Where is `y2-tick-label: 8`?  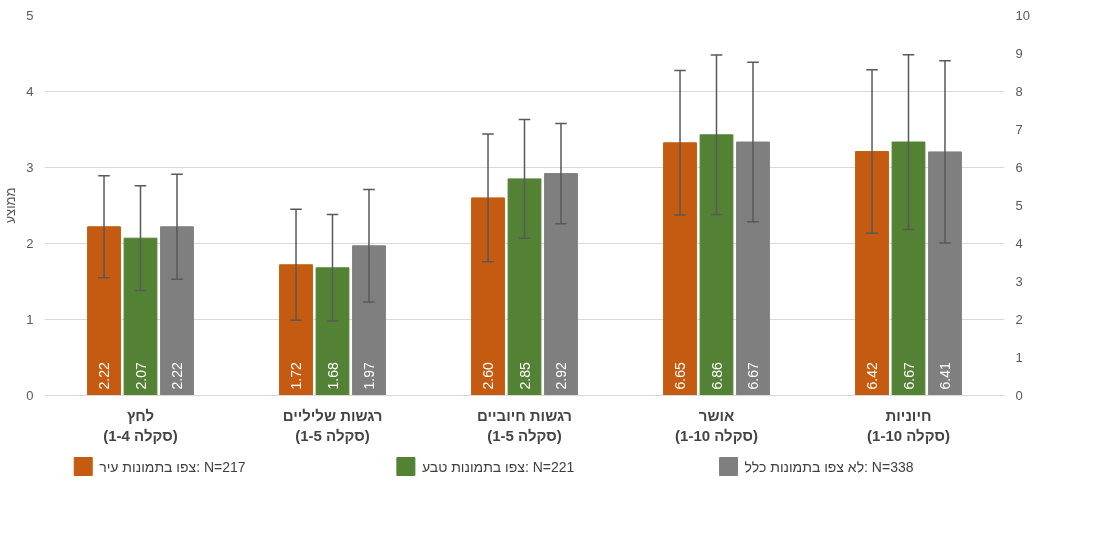 y2-tick-label: 8 is located at coordinates (1019, 91).